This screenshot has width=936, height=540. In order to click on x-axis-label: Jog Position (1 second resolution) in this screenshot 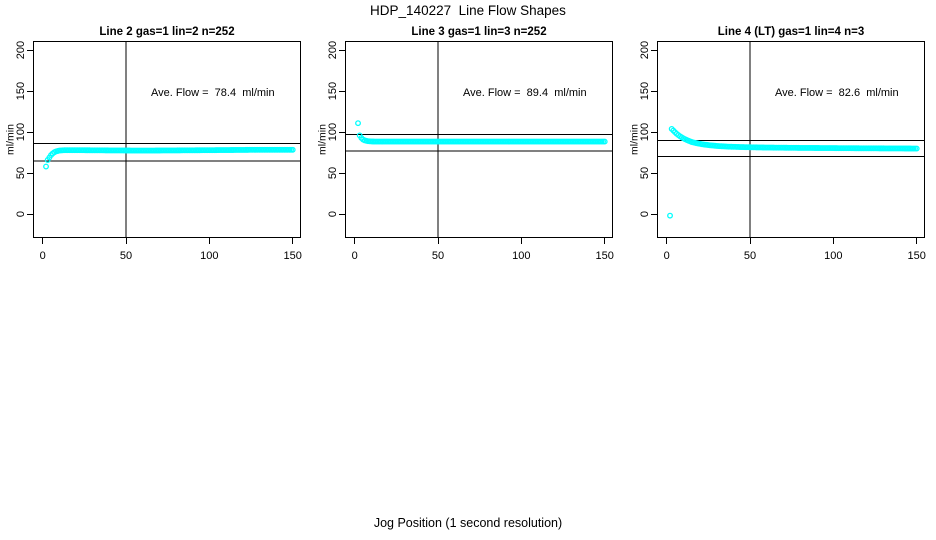, I will do `click(468, 523)`.